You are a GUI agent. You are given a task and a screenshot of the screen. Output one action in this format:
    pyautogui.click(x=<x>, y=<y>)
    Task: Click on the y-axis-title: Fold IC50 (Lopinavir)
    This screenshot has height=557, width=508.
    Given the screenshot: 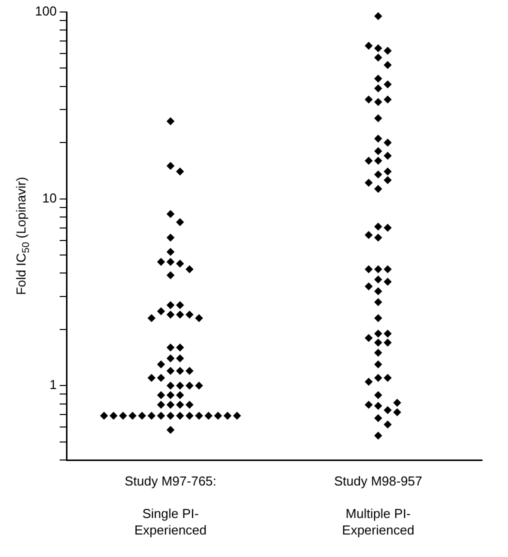 What is the action you would take?
    pyautogui.click(x=23, y=236)
    